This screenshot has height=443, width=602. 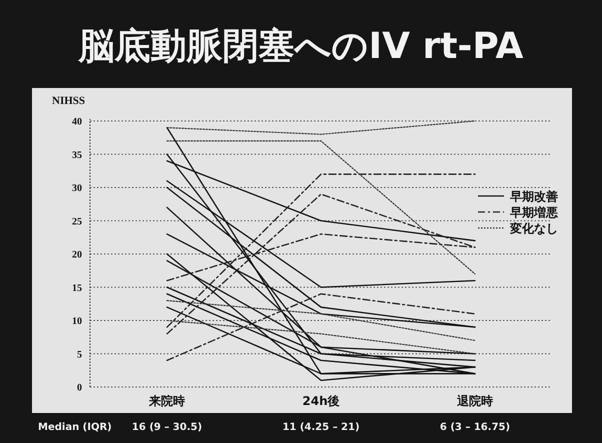 I want to click on x-tick-label: 来院時, so click(x=166, y=401).